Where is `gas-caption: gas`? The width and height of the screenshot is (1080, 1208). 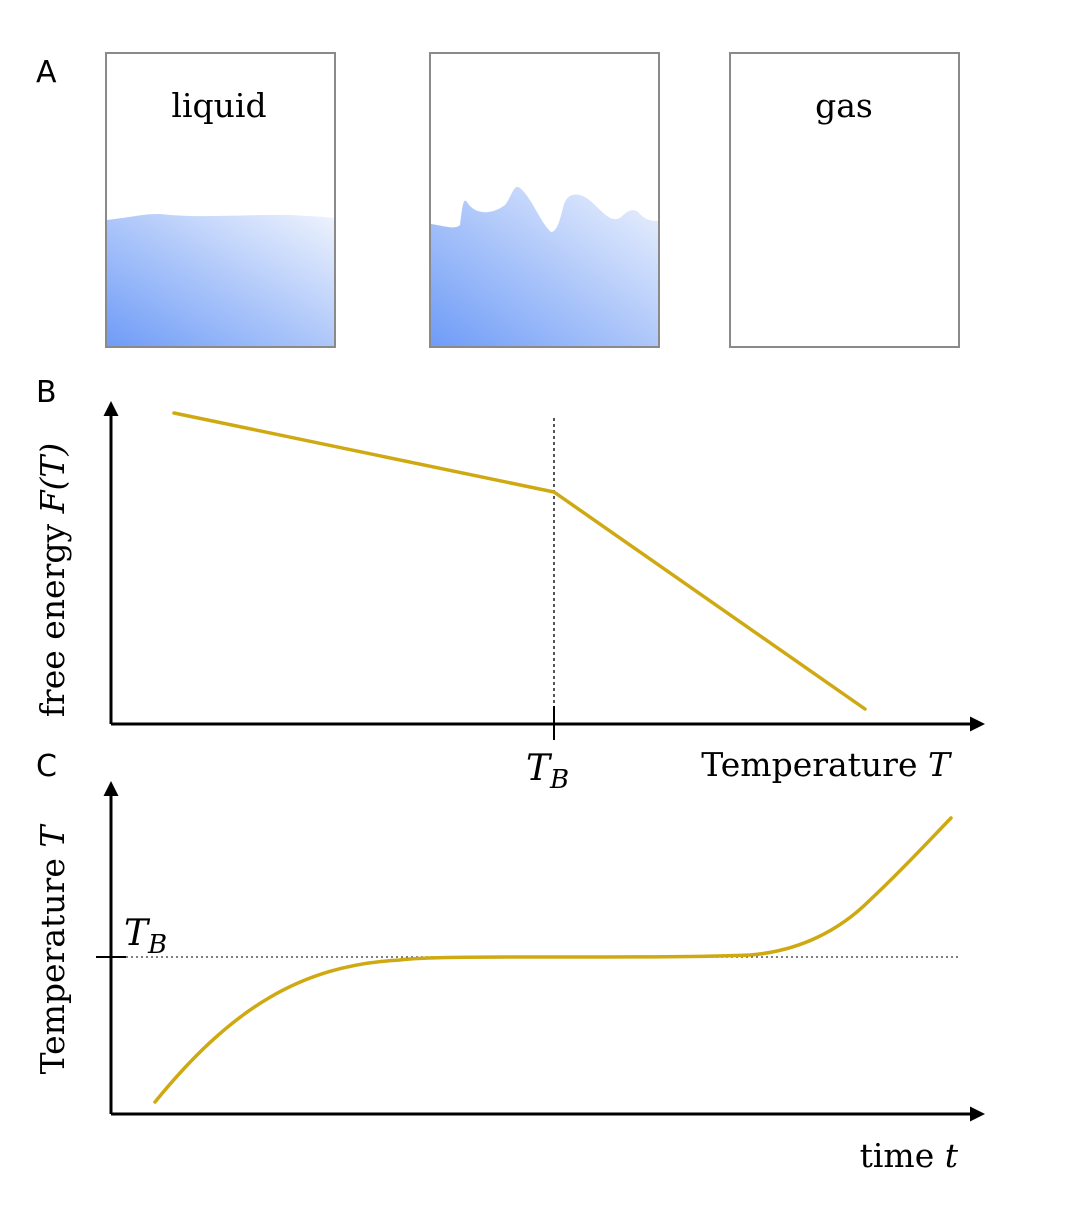 gas-caption: gas is located at coordinates (844, 105).